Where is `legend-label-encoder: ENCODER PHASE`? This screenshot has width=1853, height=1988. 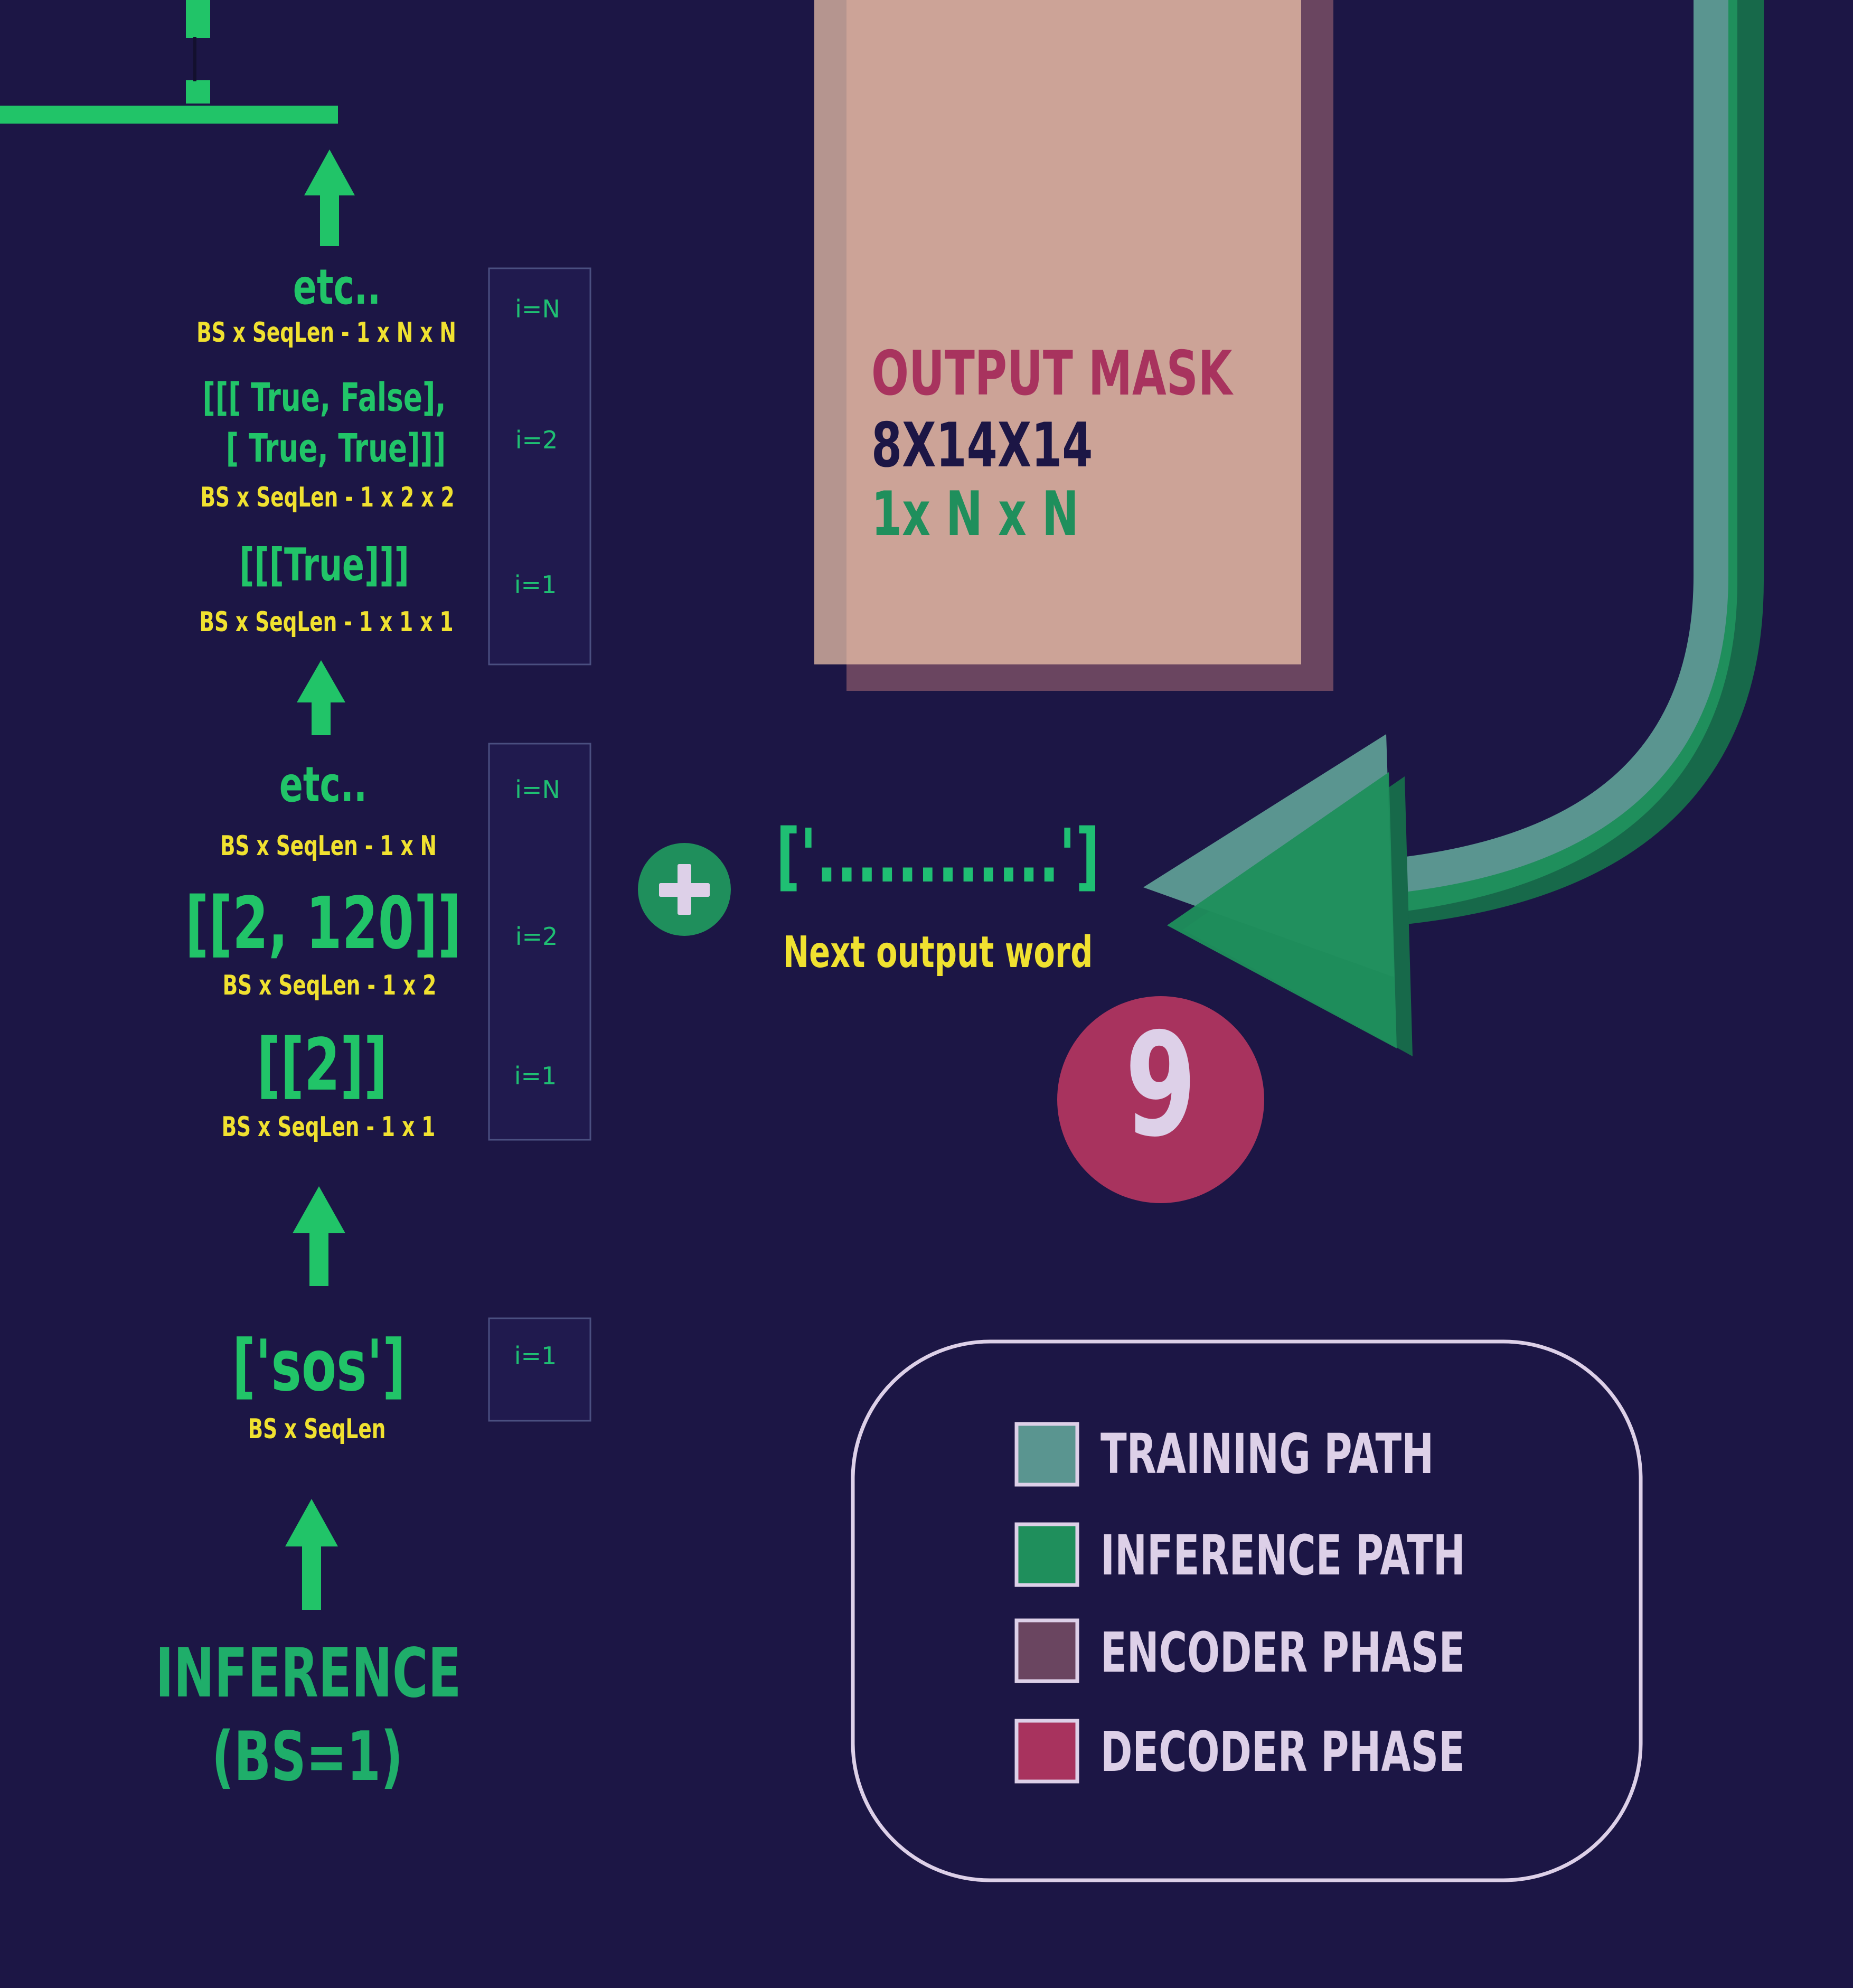
legend-label-encoder: ENCODER PHASE is located at coordinates (1282, 1652).